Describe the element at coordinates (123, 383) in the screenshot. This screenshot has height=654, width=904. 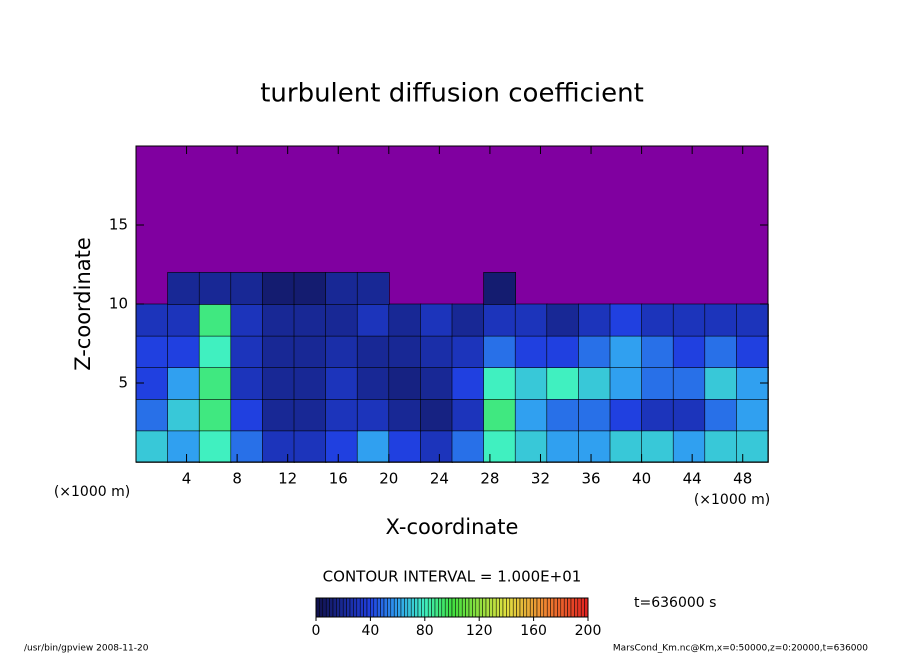
I see `y-tick-label: 5` at that location.